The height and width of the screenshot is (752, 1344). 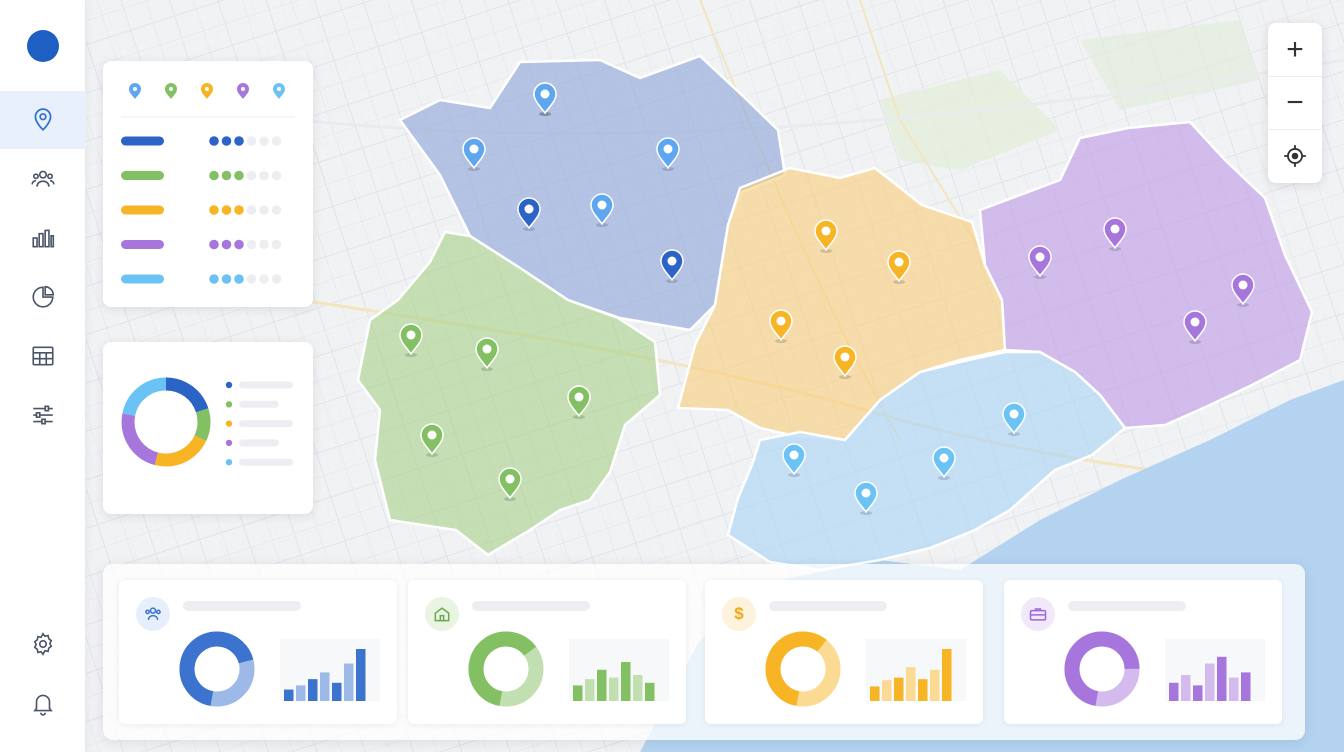 I want to click on zoom-in-button: +, so click(x=1295, y=49).